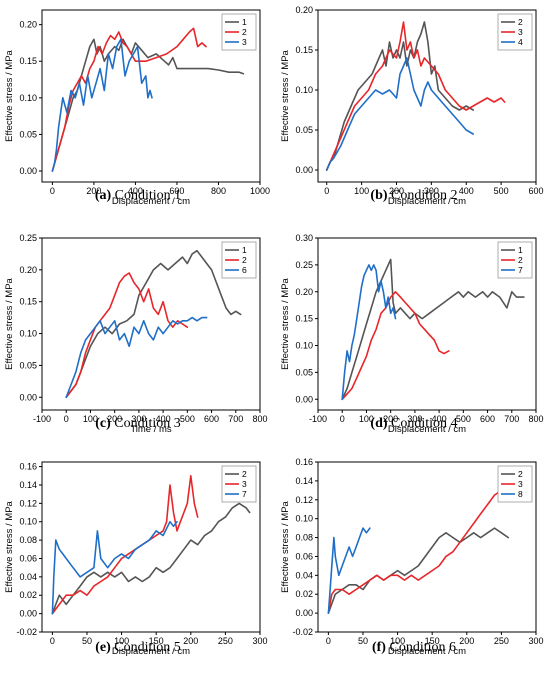  Describe the element at coordinates (378, 423) in the screenshot. I see `caption-tag: (d)` at that location.